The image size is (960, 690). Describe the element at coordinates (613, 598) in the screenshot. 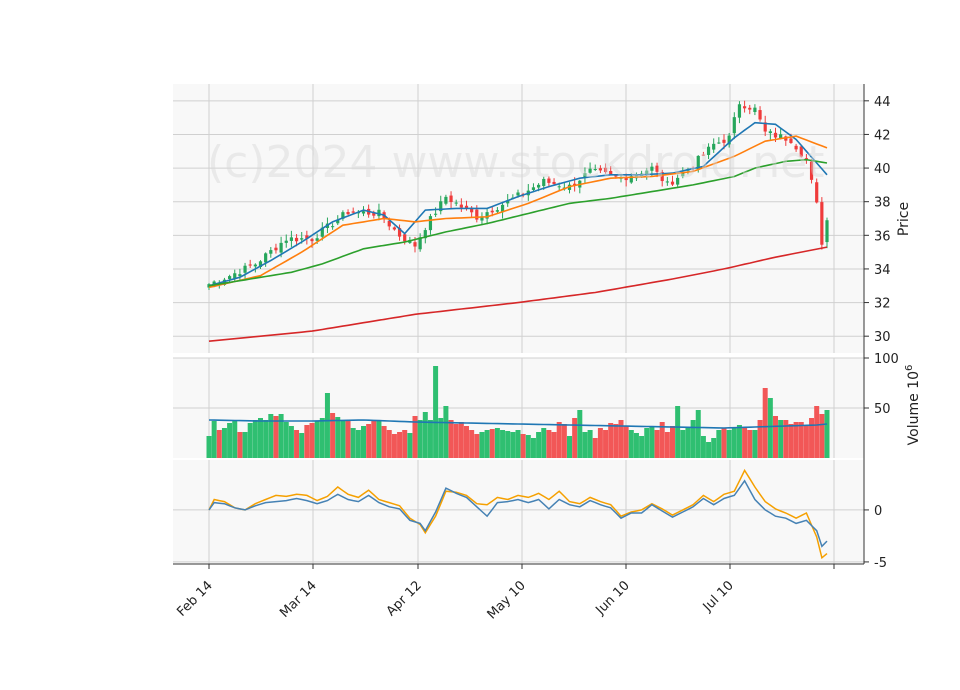

I see `x-tick-label: Jun 10` at that location.